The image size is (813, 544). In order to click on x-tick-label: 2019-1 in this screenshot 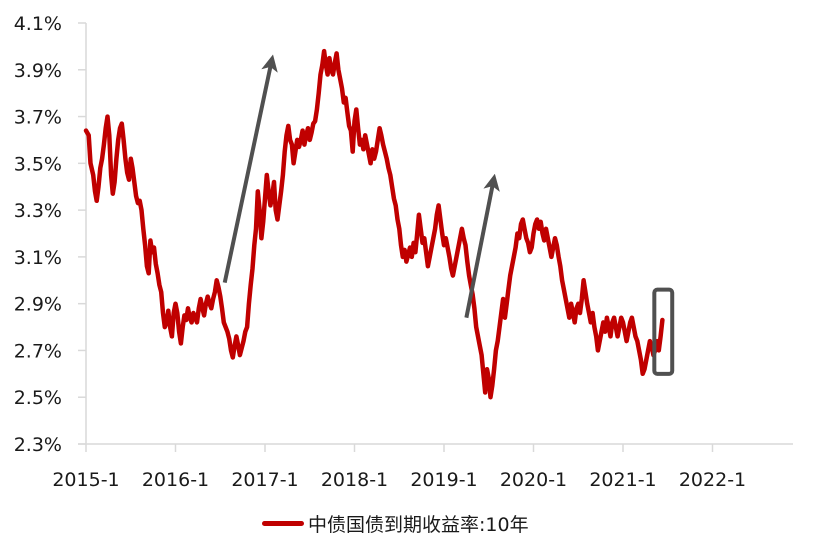, I will do `click(443, 480)`.